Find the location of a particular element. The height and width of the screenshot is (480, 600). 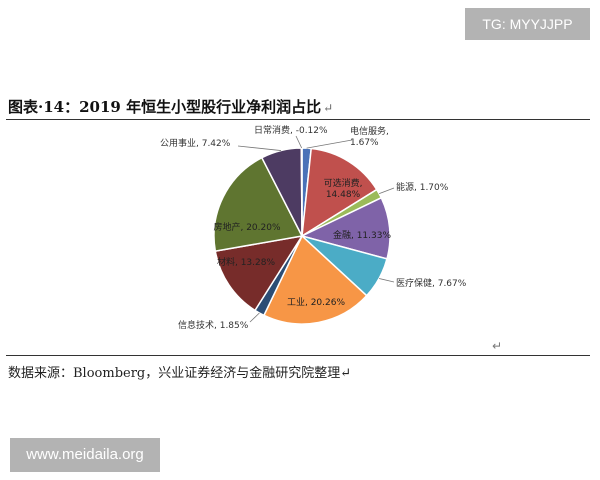

return-mark-2: ↵ is located at coordinates (497, 346).